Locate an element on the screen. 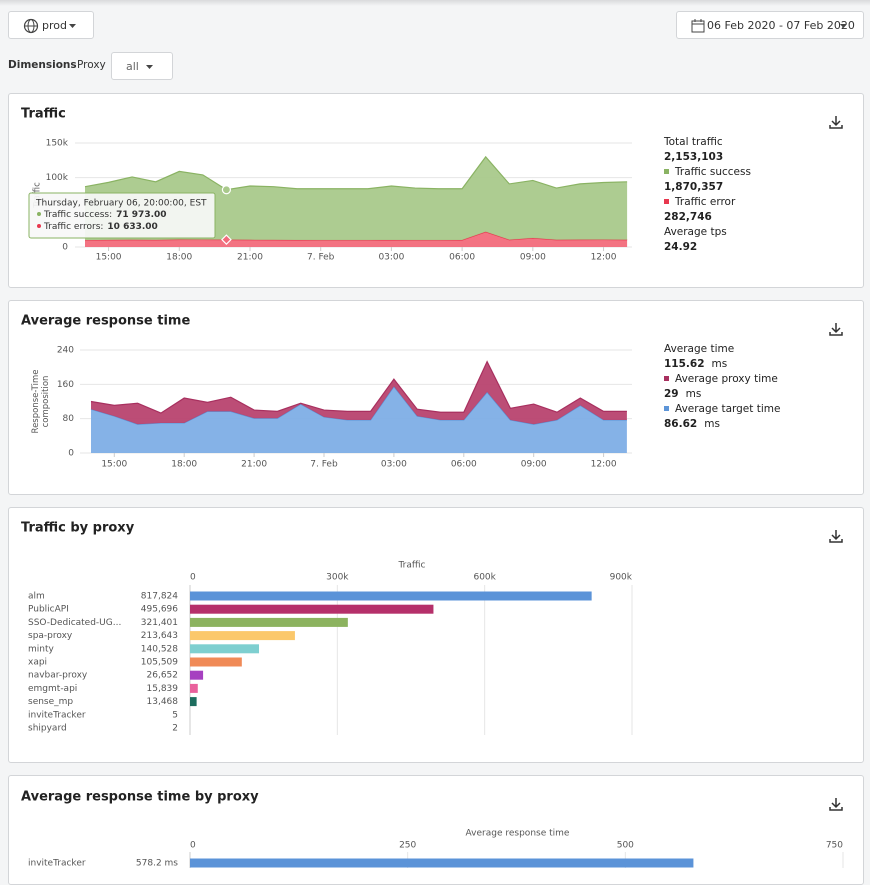 Image resolution: width=870 pixels, height=885 pixels. panel-title: Average response time by proxy is located at coordinates (140, 797).